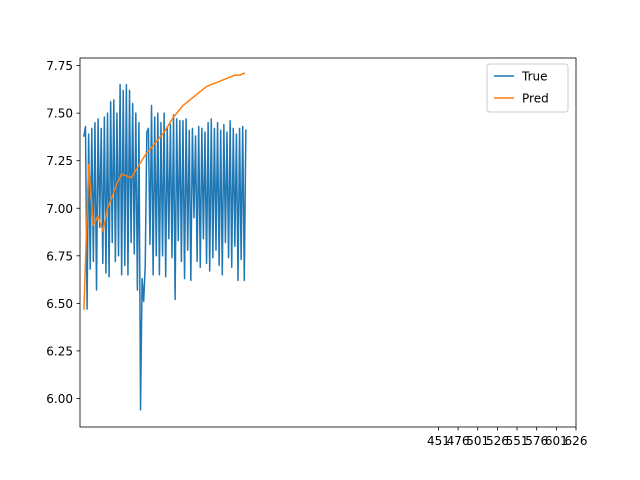 This screenshot has width=640, height=480. I want to click on x-tick-label: 526, so click(497, 441).